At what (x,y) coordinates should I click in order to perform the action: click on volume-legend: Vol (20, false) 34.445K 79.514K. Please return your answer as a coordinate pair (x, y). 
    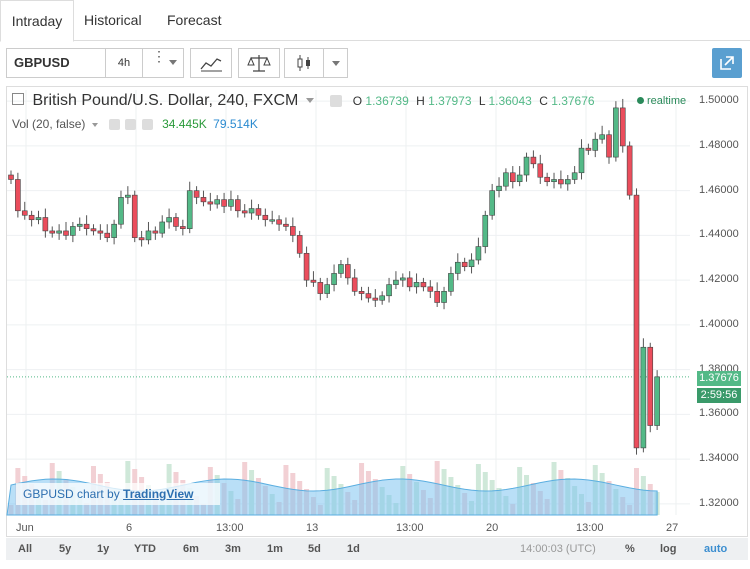
    Looking at the image, I should click on (135, 124).